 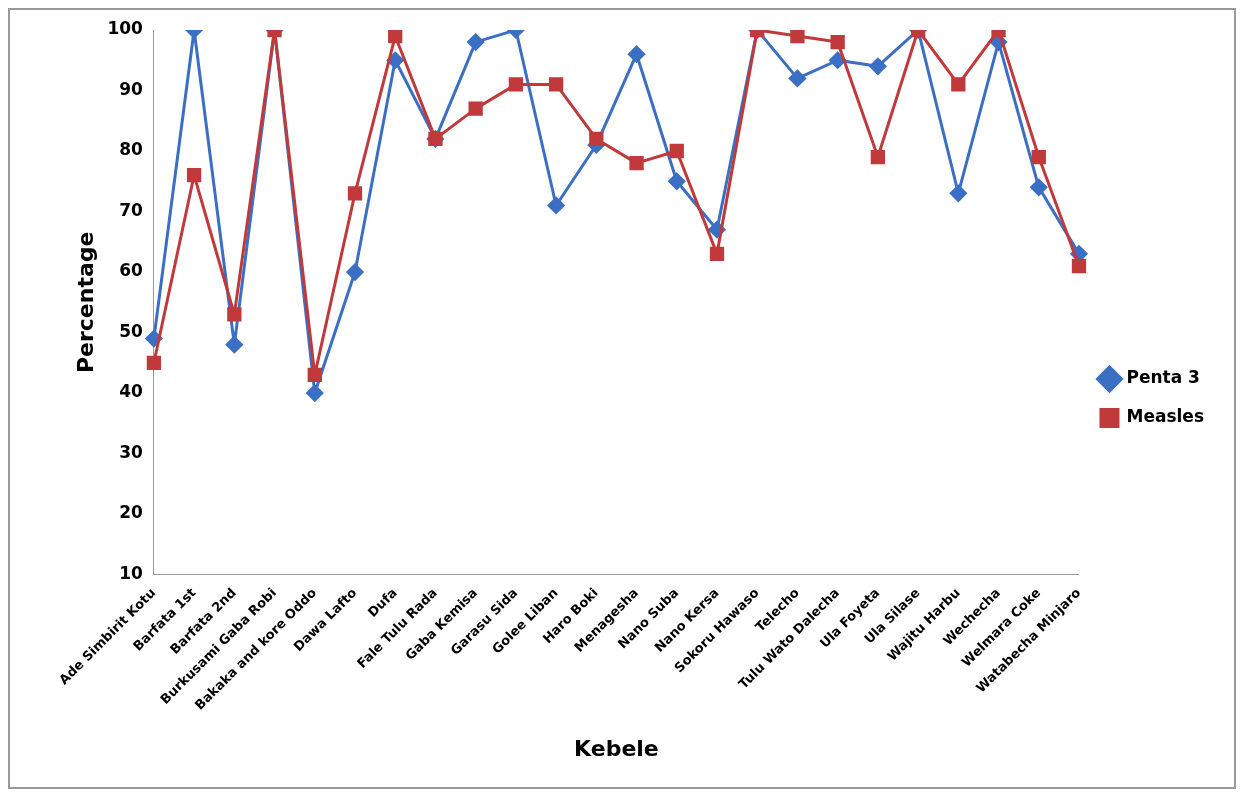 What do you see at coordinates (616, 748) in the screenshot?
I see `x-axis-title: Kebele` at bounding box center [616, 748].